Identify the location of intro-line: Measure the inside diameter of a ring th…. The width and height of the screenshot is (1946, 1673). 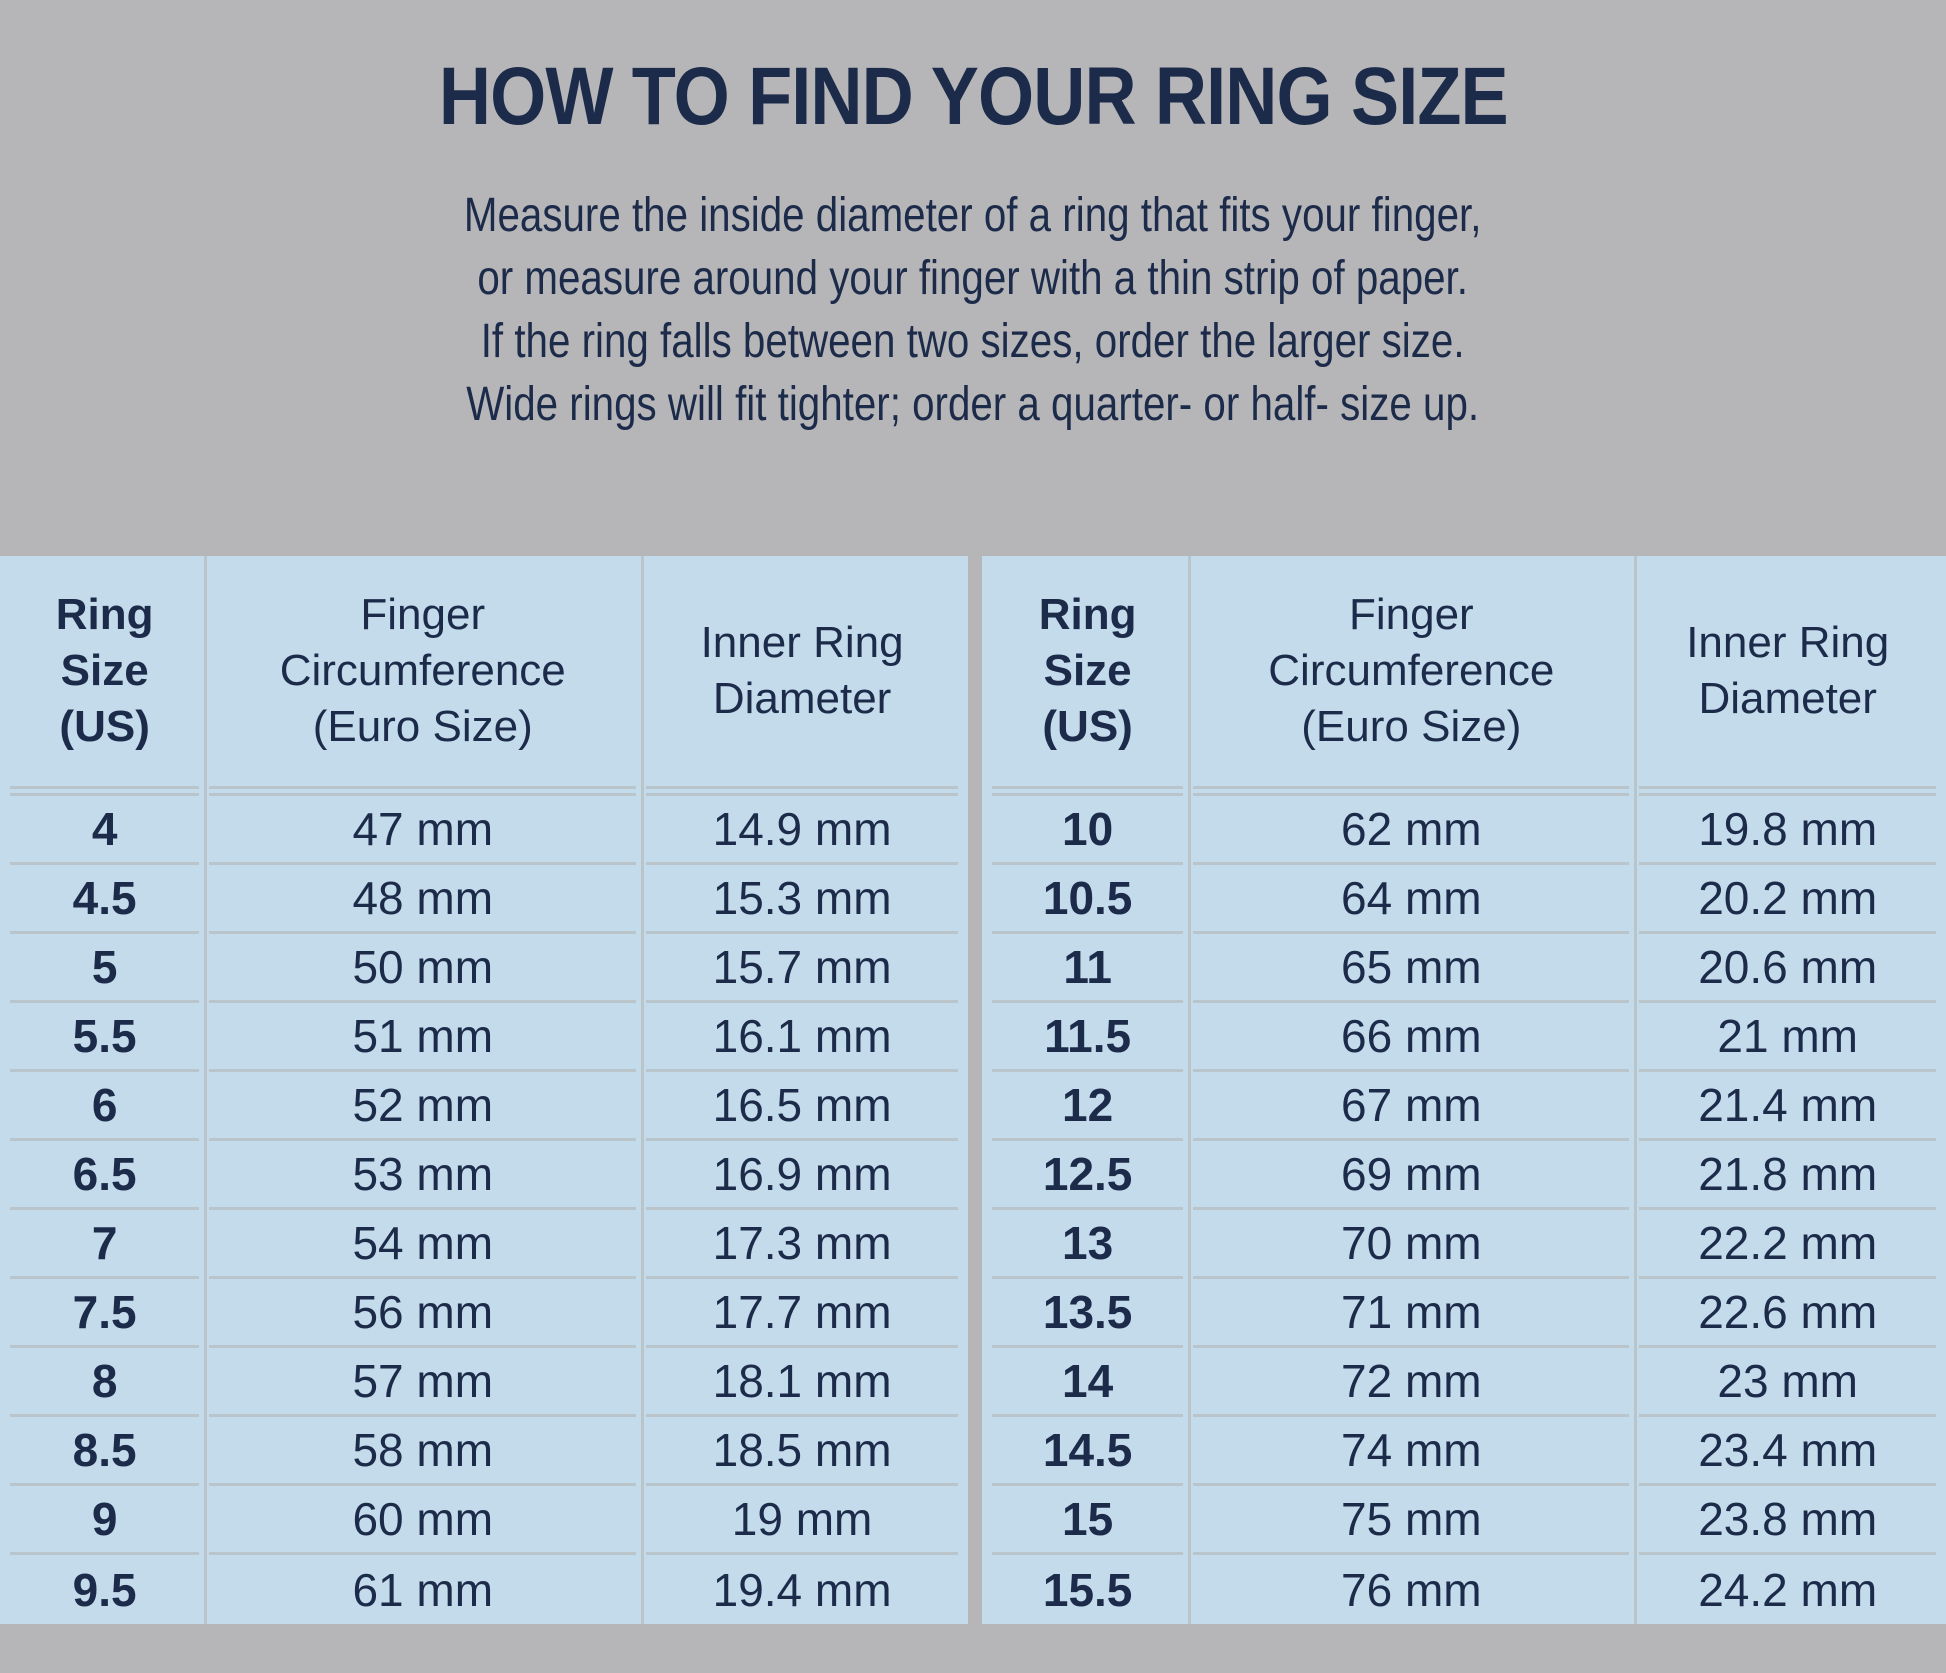
(973, 215).